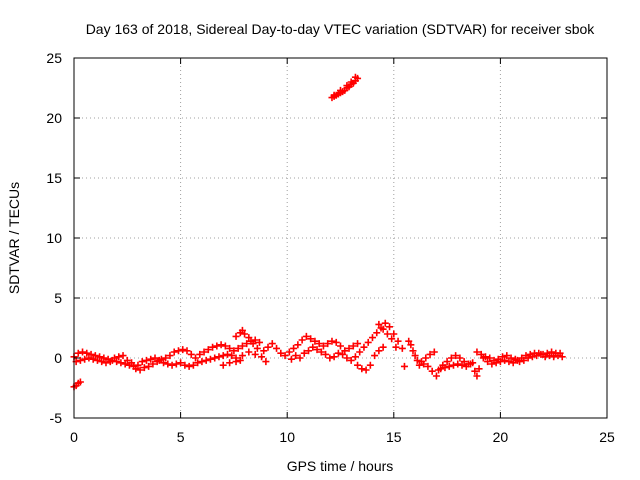 The image size is (640, 480). I want to click on x-tick-label: 10, so click(287, 437).